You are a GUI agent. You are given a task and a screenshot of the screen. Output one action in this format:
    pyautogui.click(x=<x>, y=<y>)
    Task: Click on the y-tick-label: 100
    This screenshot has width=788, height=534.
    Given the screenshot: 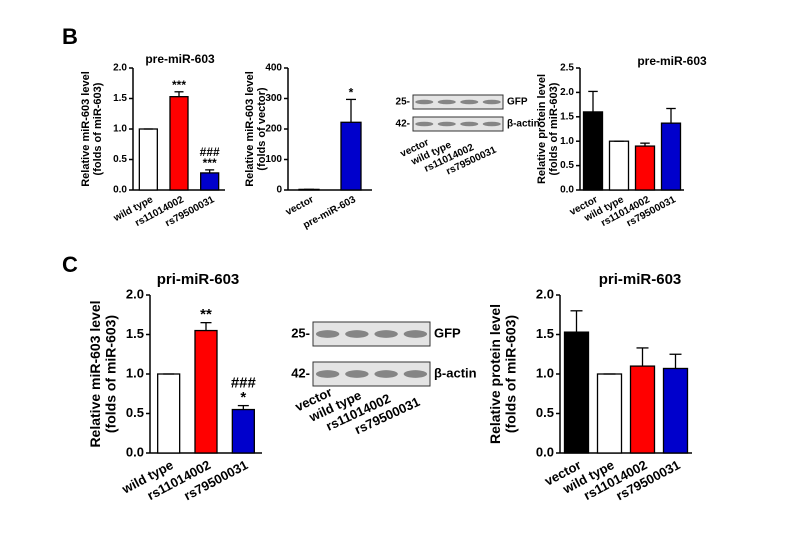 What is the action you would take?
    pyautogui.click(x=273, y=159)
    